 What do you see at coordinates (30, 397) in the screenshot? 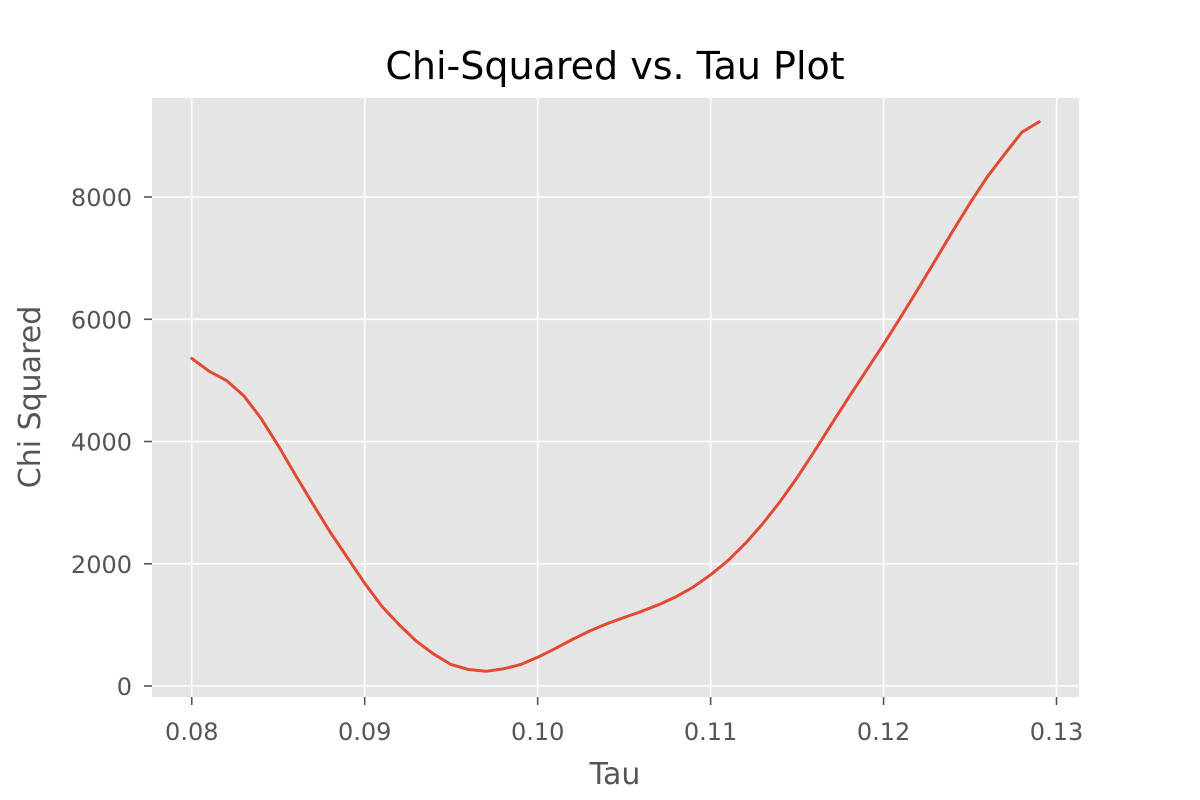
I see `y-axis-label: Chi Squared` at bounding box center [30, 397].